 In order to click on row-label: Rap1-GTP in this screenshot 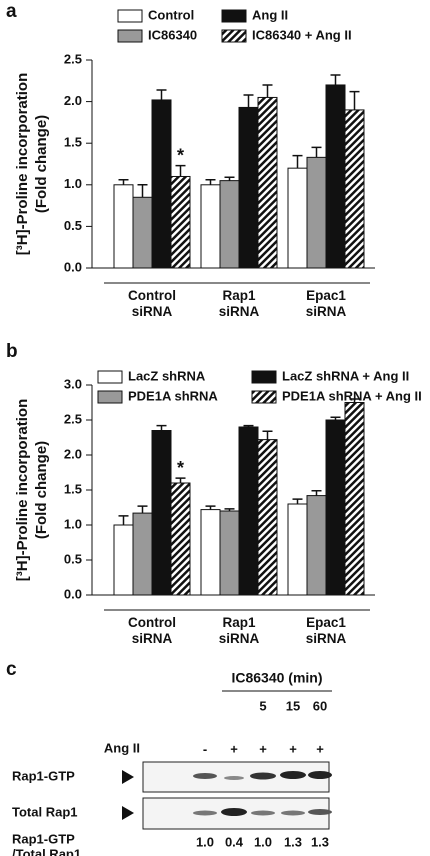, I will do `click(43, 775)`.